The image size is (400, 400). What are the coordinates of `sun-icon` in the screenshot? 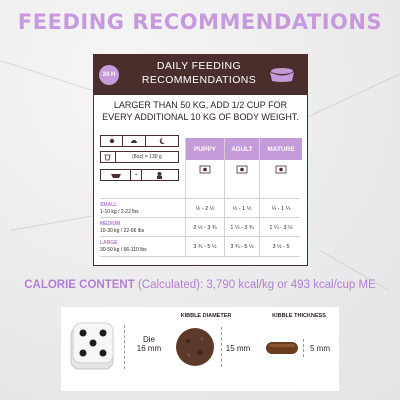 It's located at (112, 141).